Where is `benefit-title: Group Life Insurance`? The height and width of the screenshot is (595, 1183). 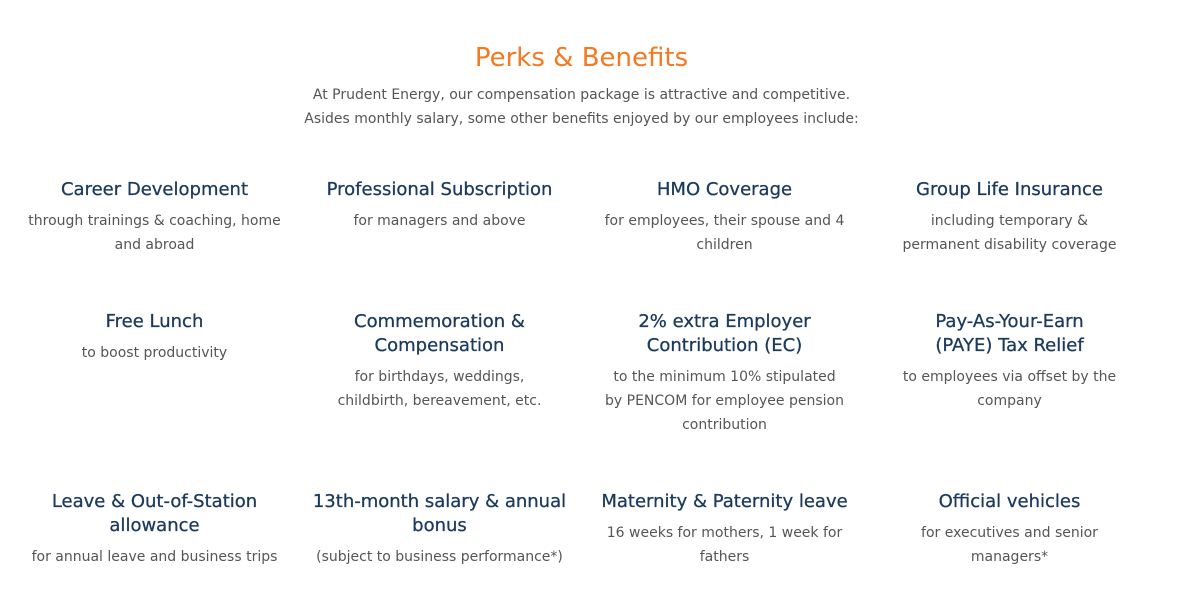
benefit-title: Group Life Insurance is located at coordinates (1009, 189).